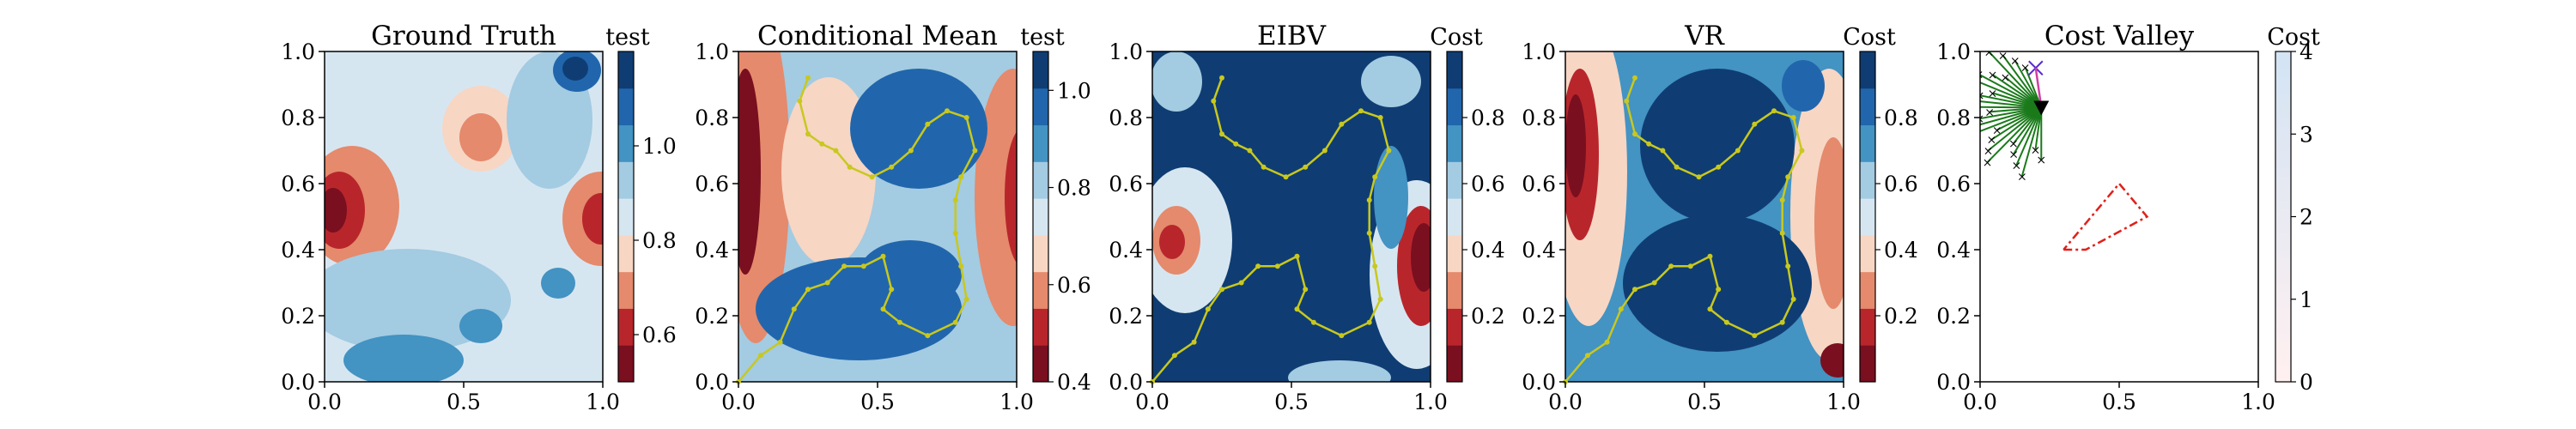 The width and height of the screenshot is (2576, 429). I want to click on panel-cost-valley: Cost Valley ×××××××××××× ××××××××××××××, so click(2116, 202).